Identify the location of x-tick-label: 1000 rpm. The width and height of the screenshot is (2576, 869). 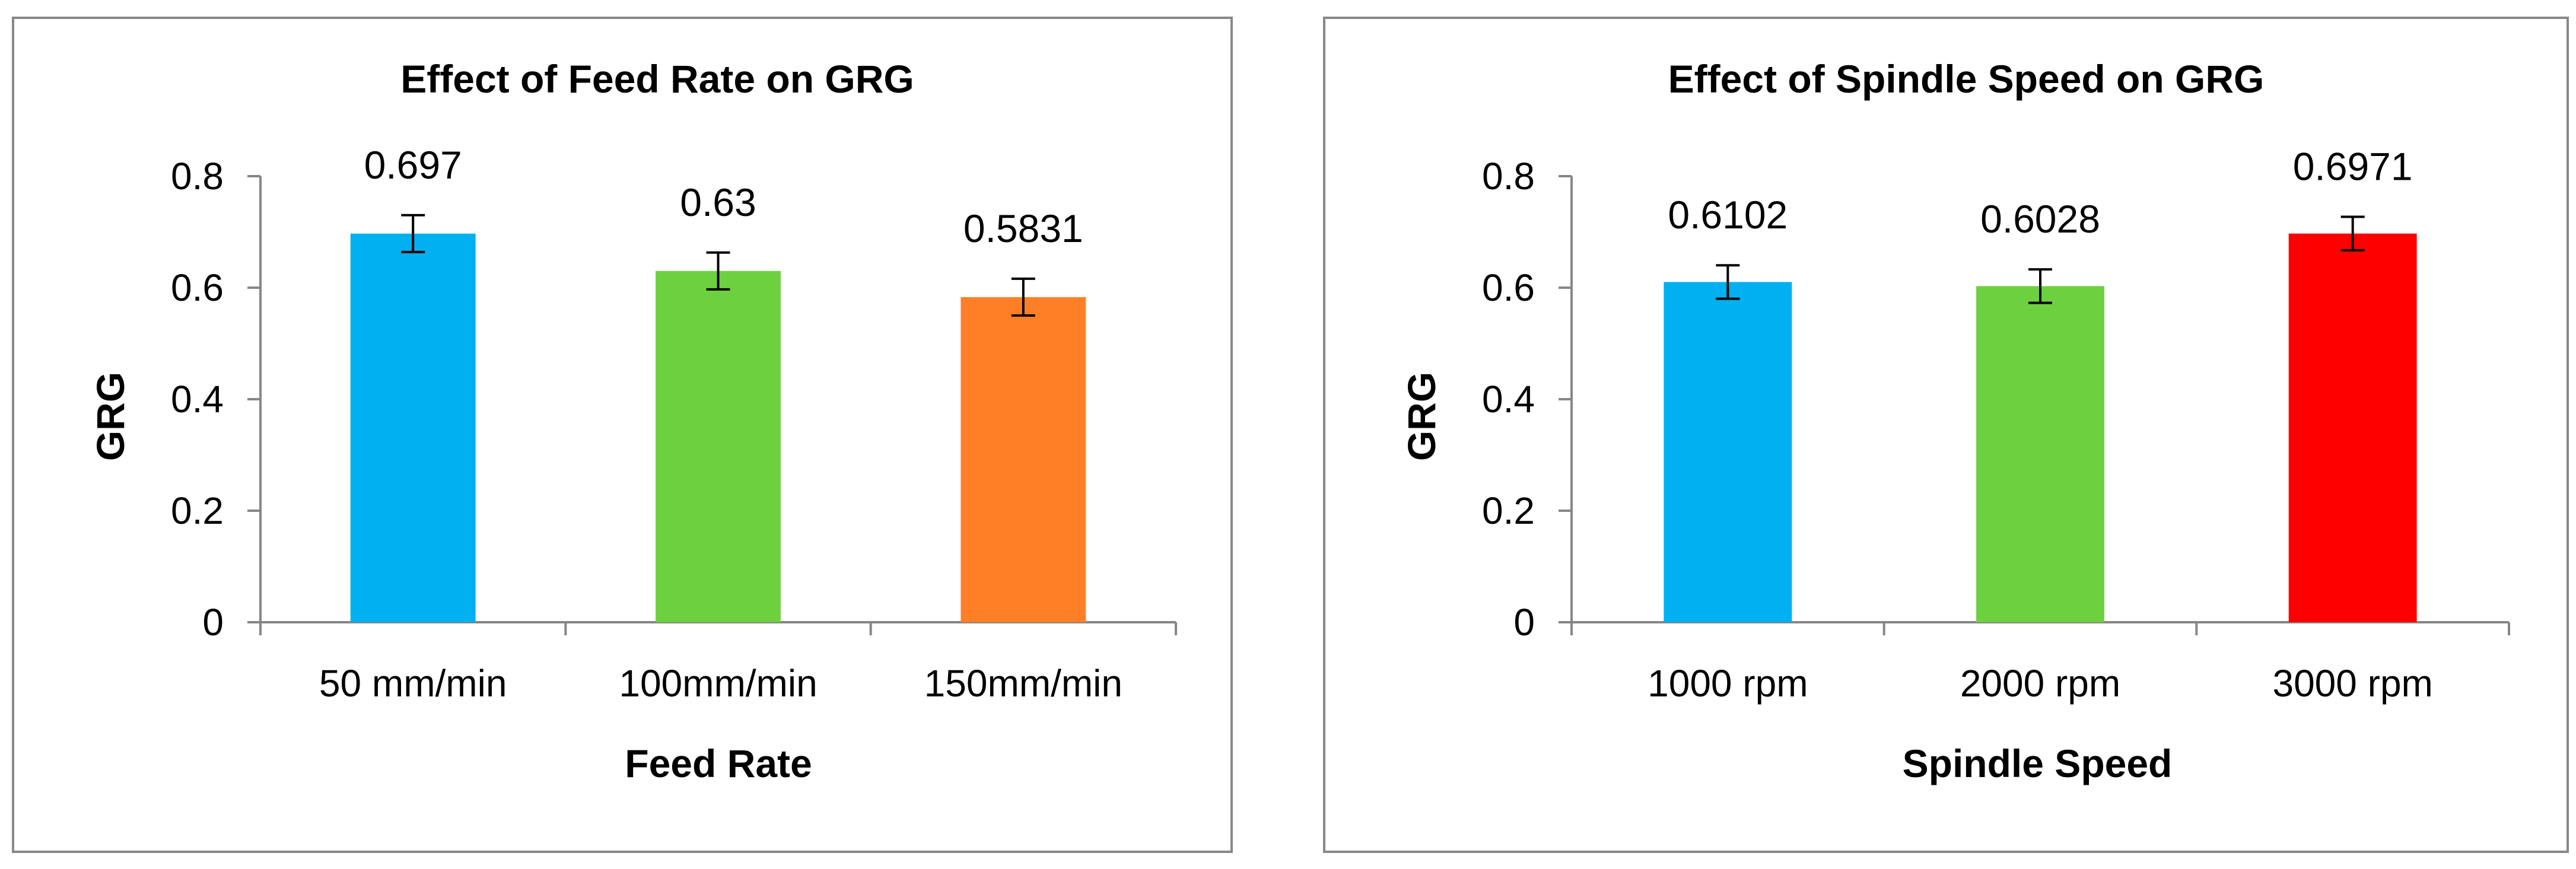
(1728, 683).